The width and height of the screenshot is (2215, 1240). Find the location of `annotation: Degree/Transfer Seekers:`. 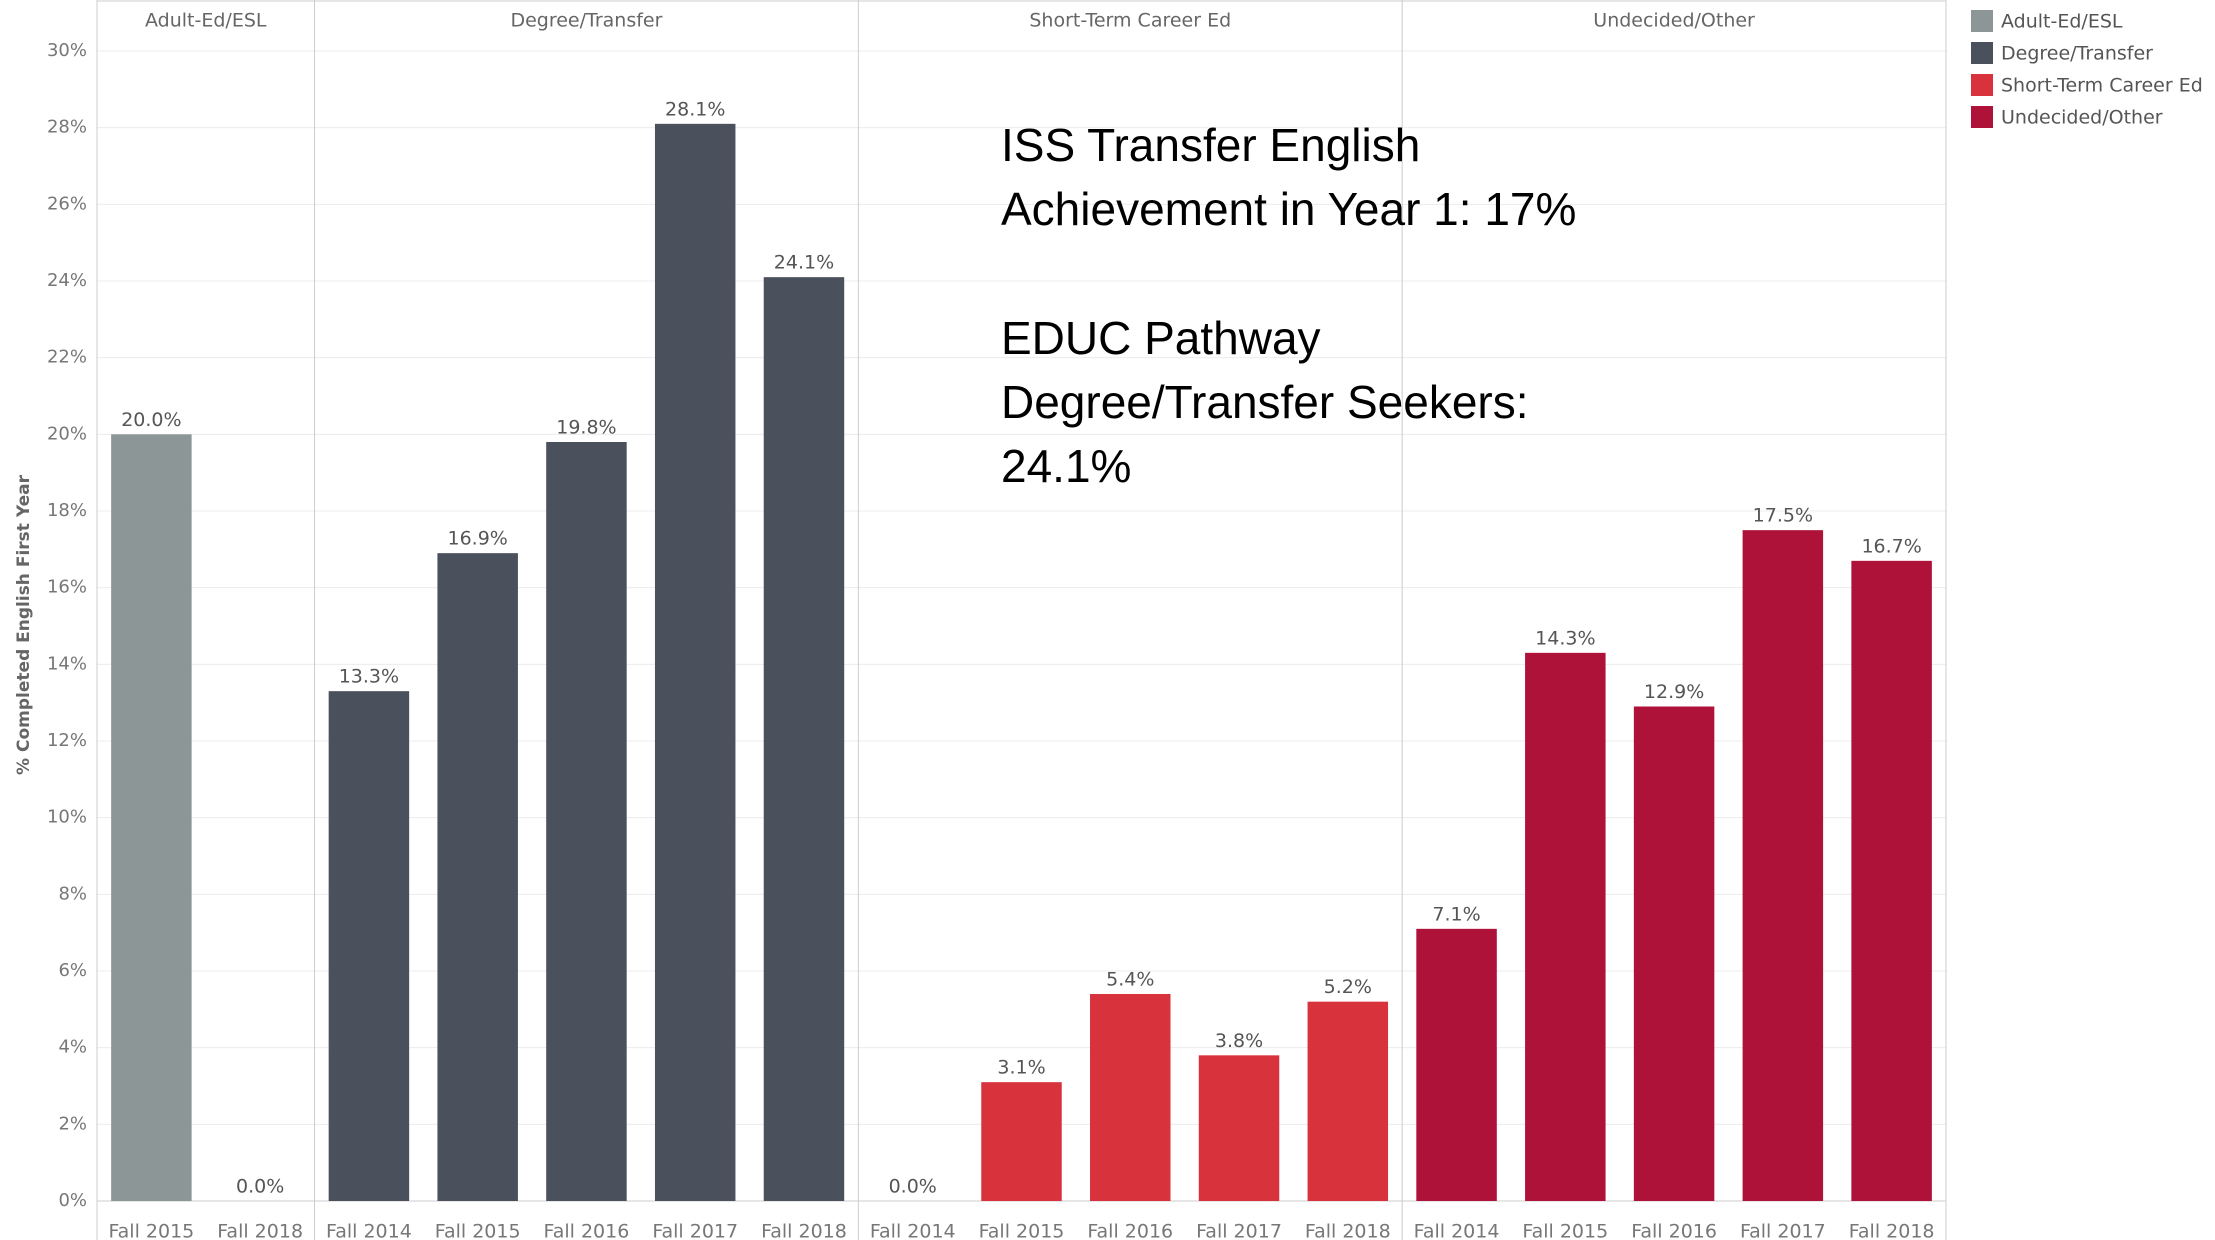

annotation: Degree/Transfer Seekers: is located at coordinates (1265, 402).